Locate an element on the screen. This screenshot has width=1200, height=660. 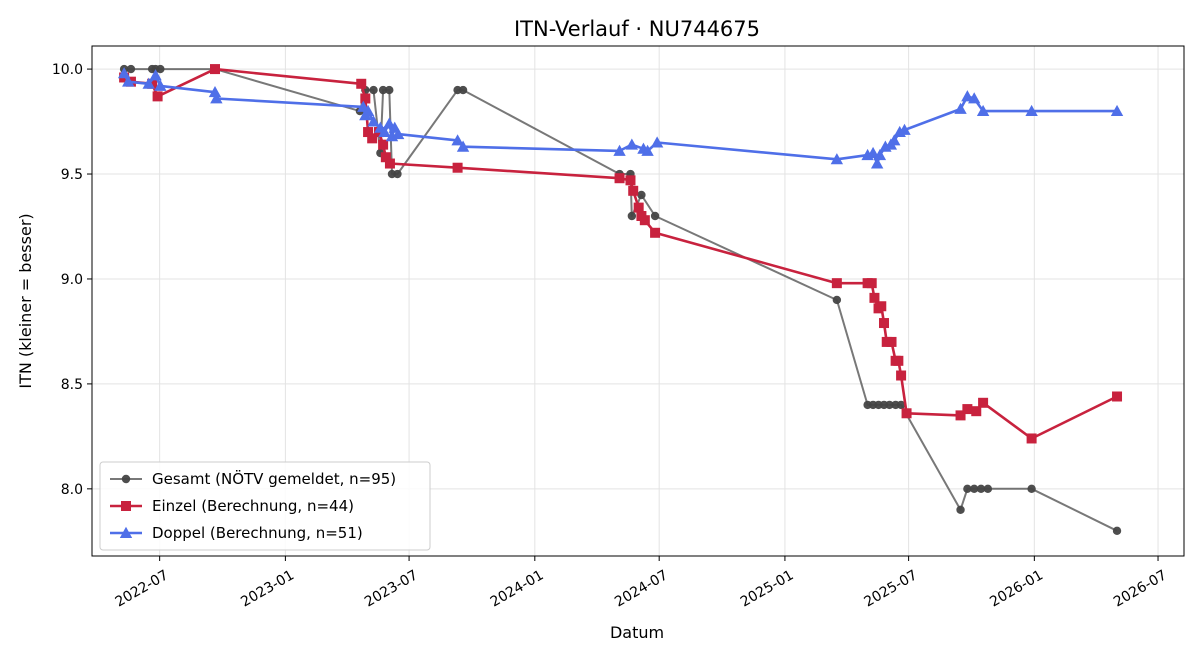
legend-label: Einzel (Berechnung, n=44) is located at coordinates (253, 506).